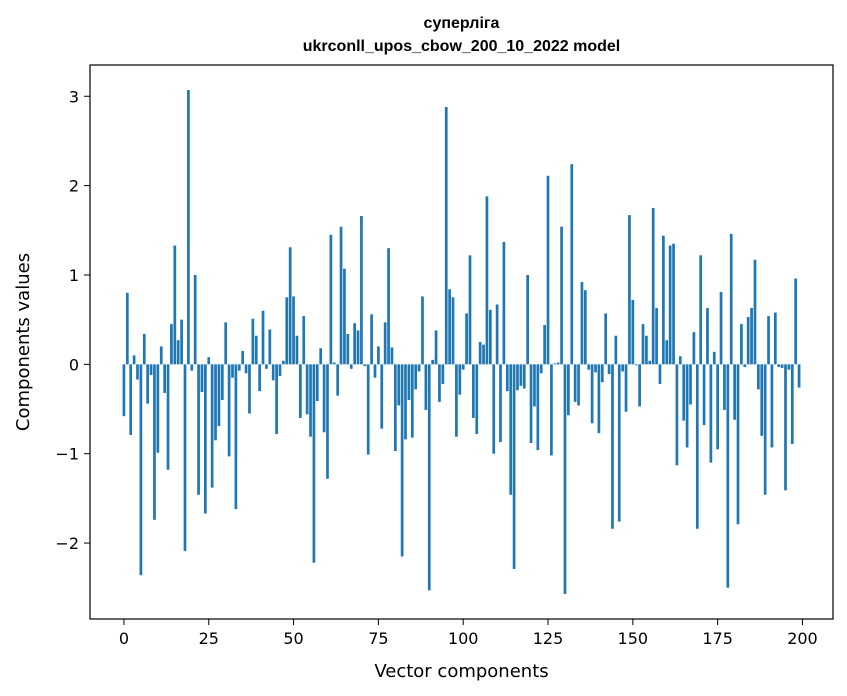  I want to click on x-tick-label: 175, so click(717, 638).